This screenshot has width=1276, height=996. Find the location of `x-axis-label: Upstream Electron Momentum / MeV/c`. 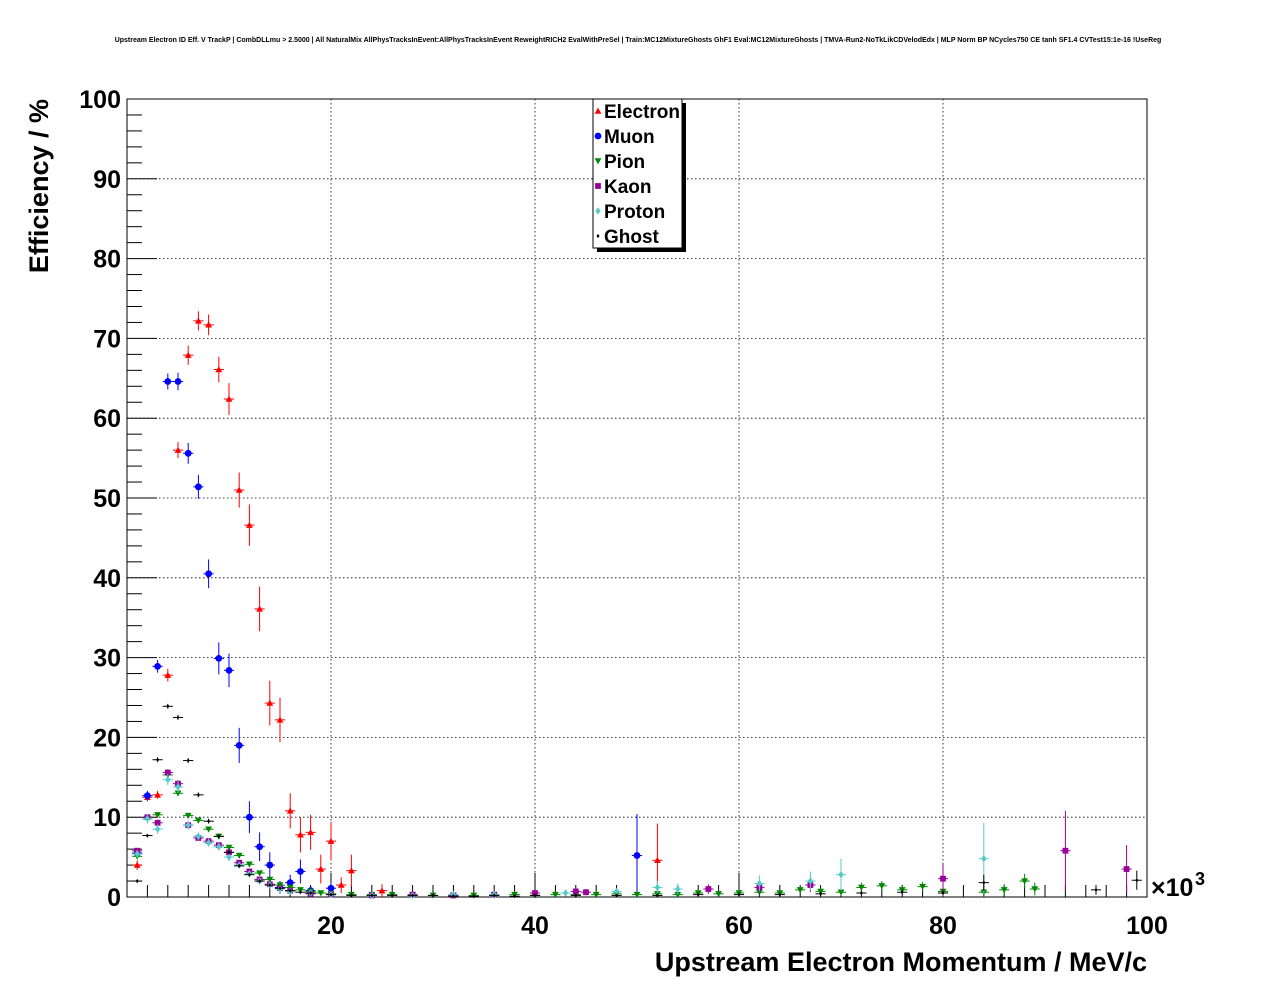

x-axis-label: Upstream Electron Momentum / MeV/c is located at coordinates (901, 962).